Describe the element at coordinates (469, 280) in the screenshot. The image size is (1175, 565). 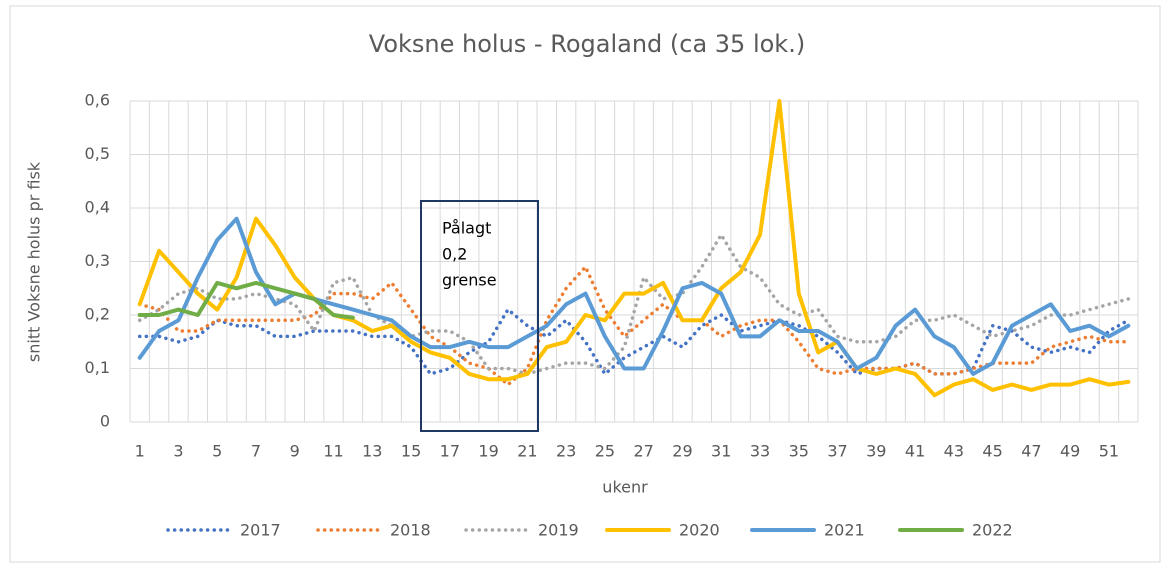
I see `annotation-text: grense` at that location.